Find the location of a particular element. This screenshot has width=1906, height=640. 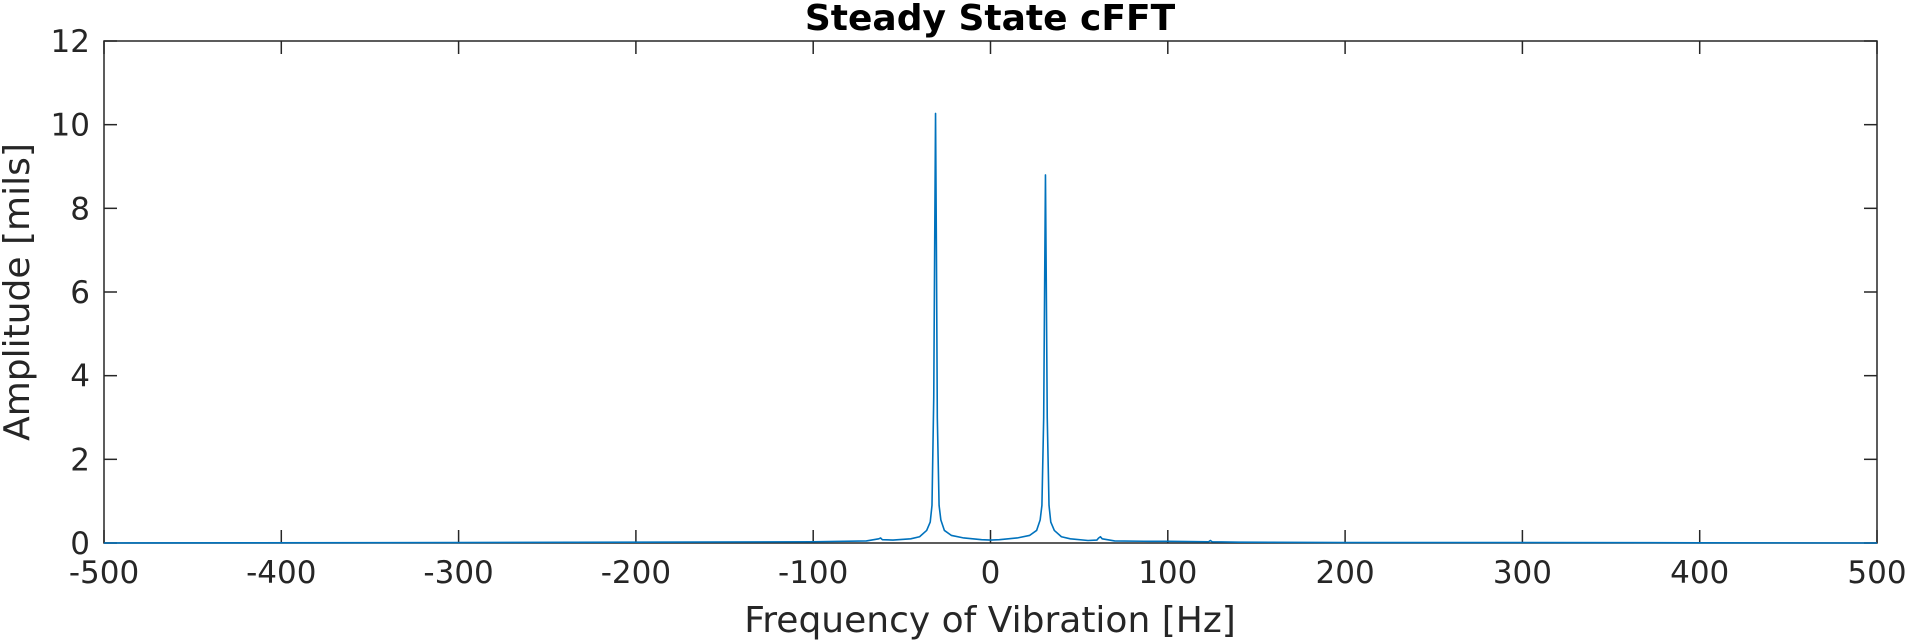

y-tick-label: 4 is located at coordinates (80, 377).